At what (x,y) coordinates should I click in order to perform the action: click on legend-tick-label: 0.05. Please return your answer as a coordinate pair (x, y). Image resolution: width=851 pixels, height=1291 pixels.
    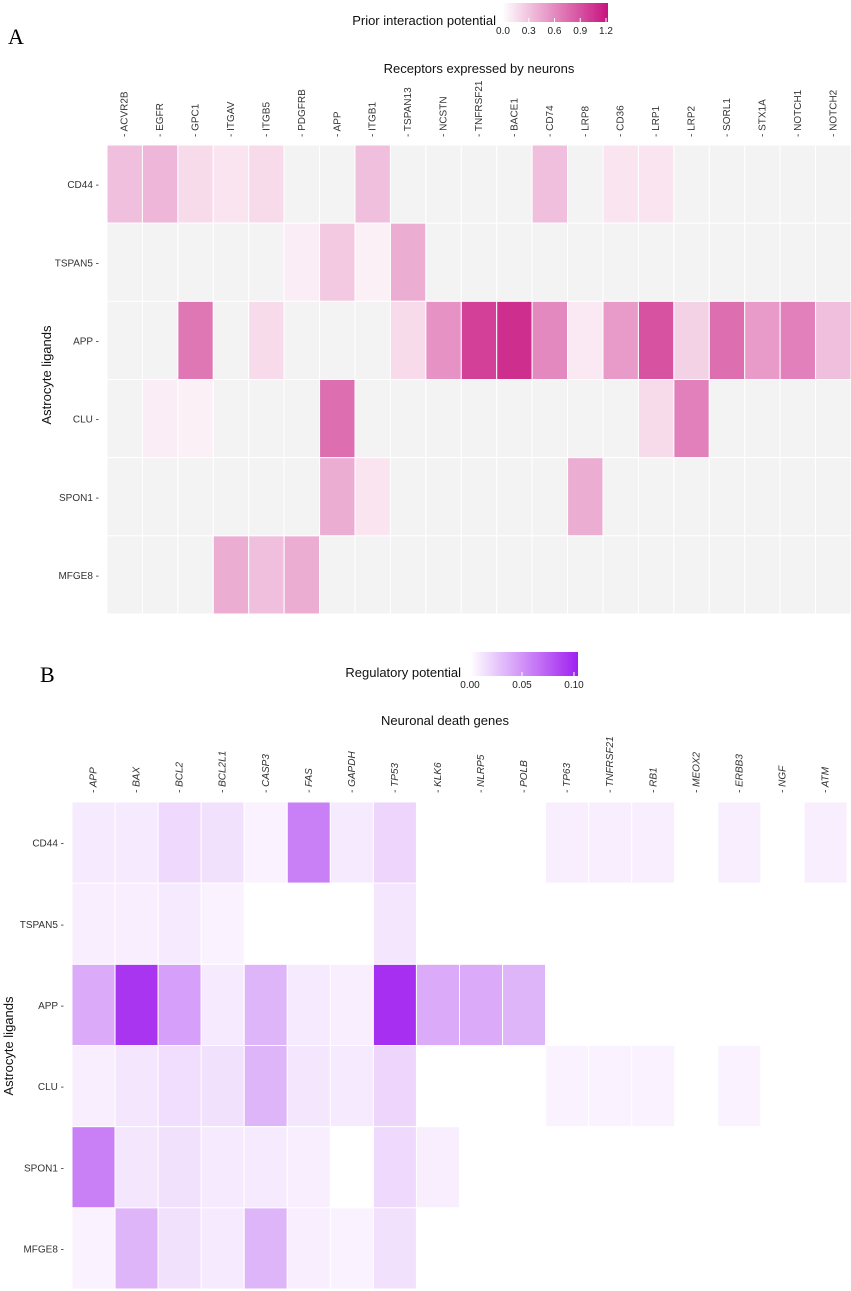
    Looking at the image, I should click on (522, 685).